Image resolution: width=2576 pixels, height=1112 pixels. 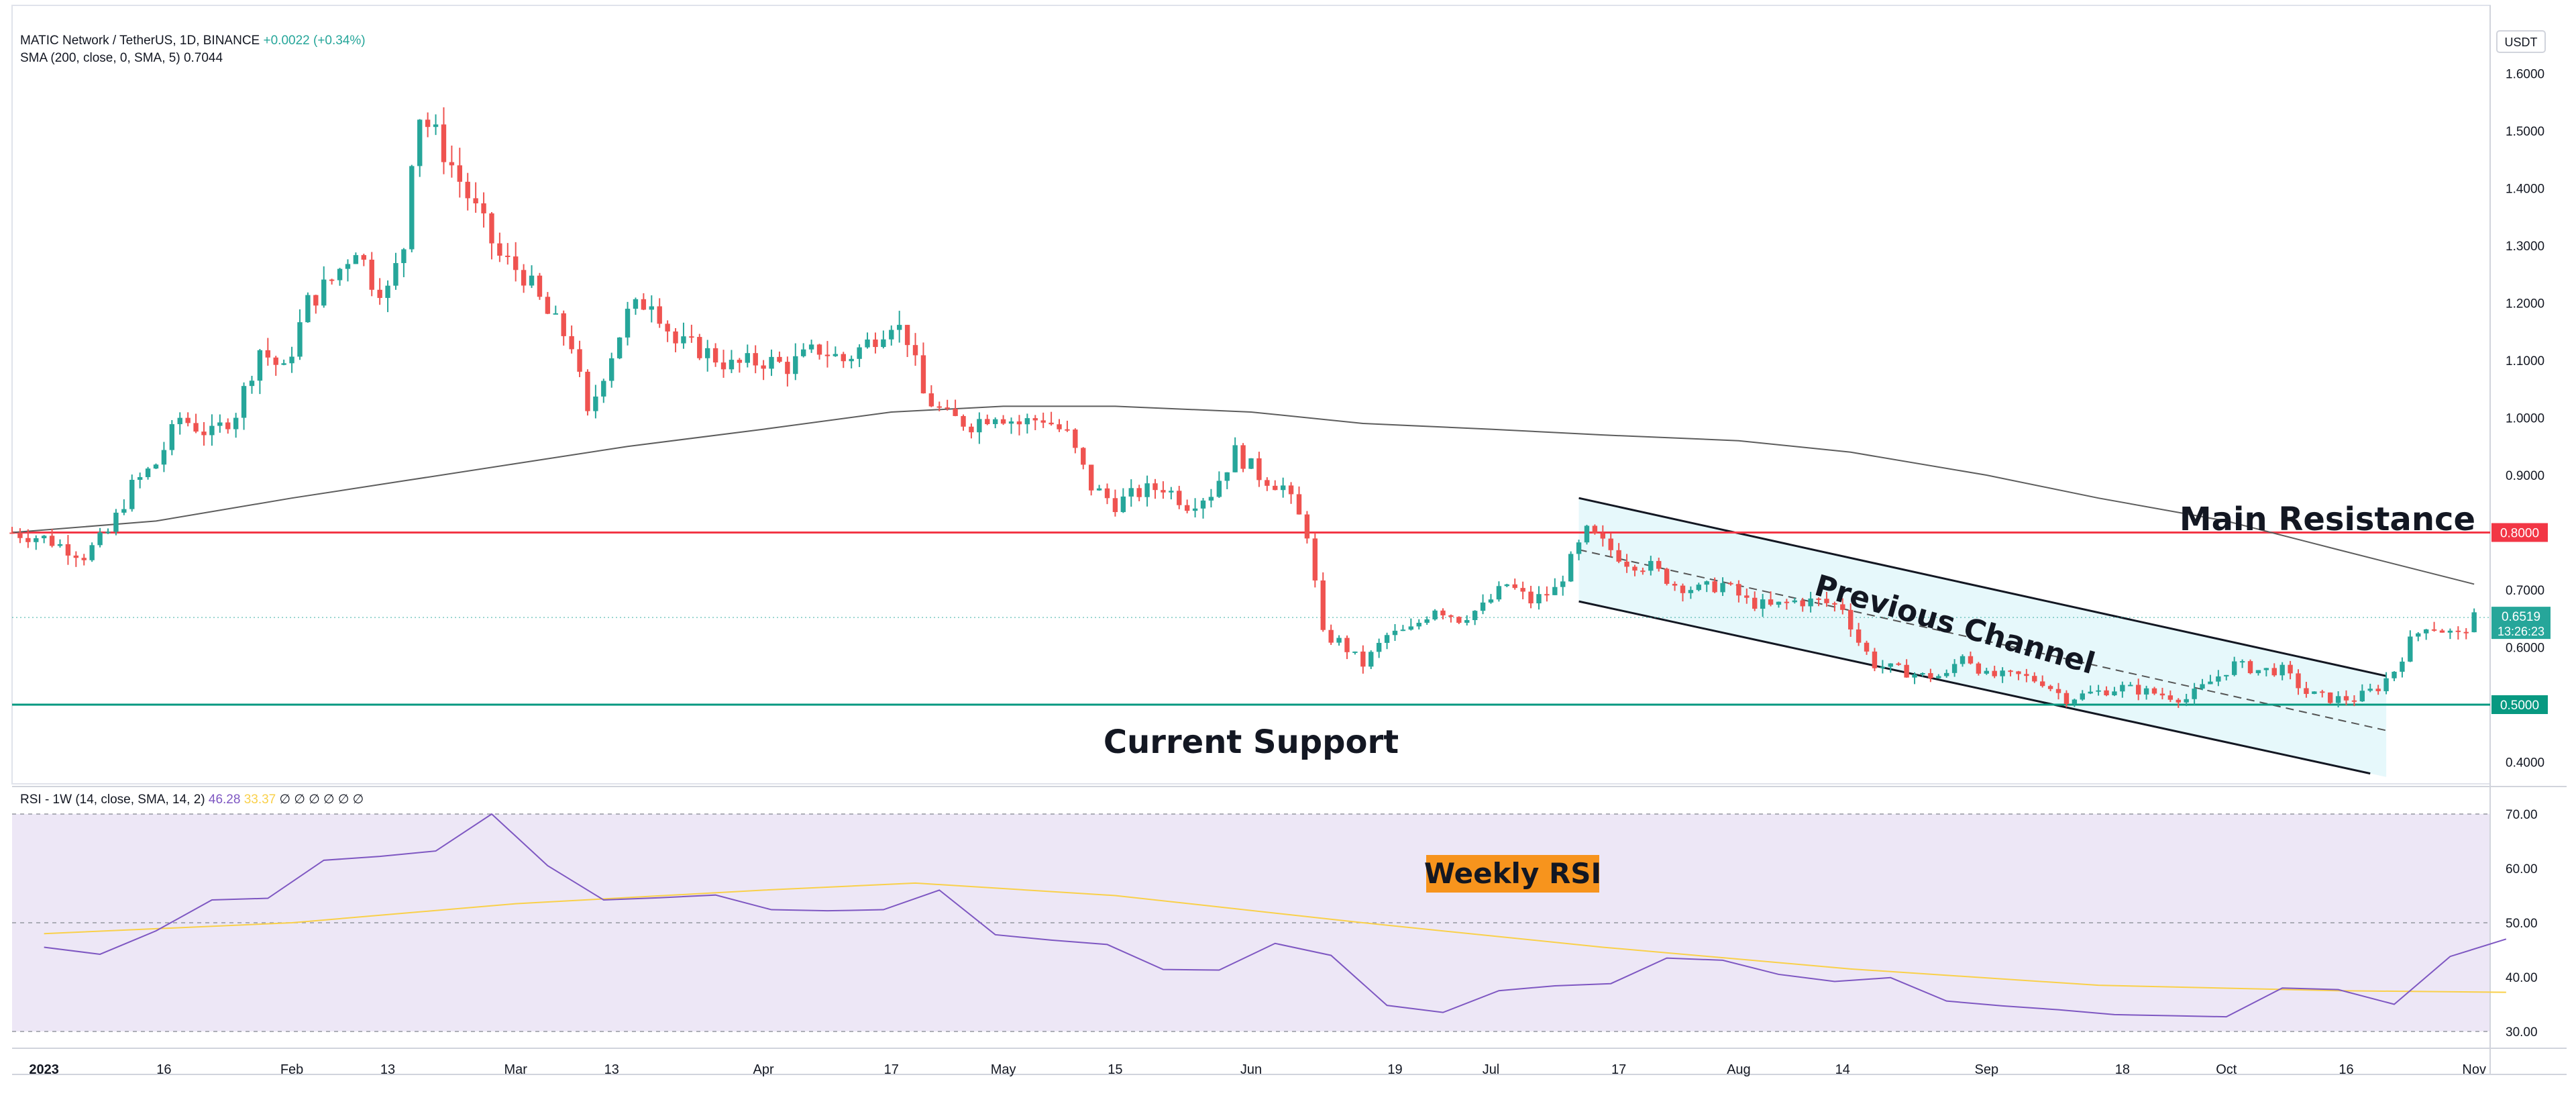 What do you see at coordinates (1842, 1069) in the screenshot?
I see `time-tick-label: 14` at bounding box center [1842, 1069].